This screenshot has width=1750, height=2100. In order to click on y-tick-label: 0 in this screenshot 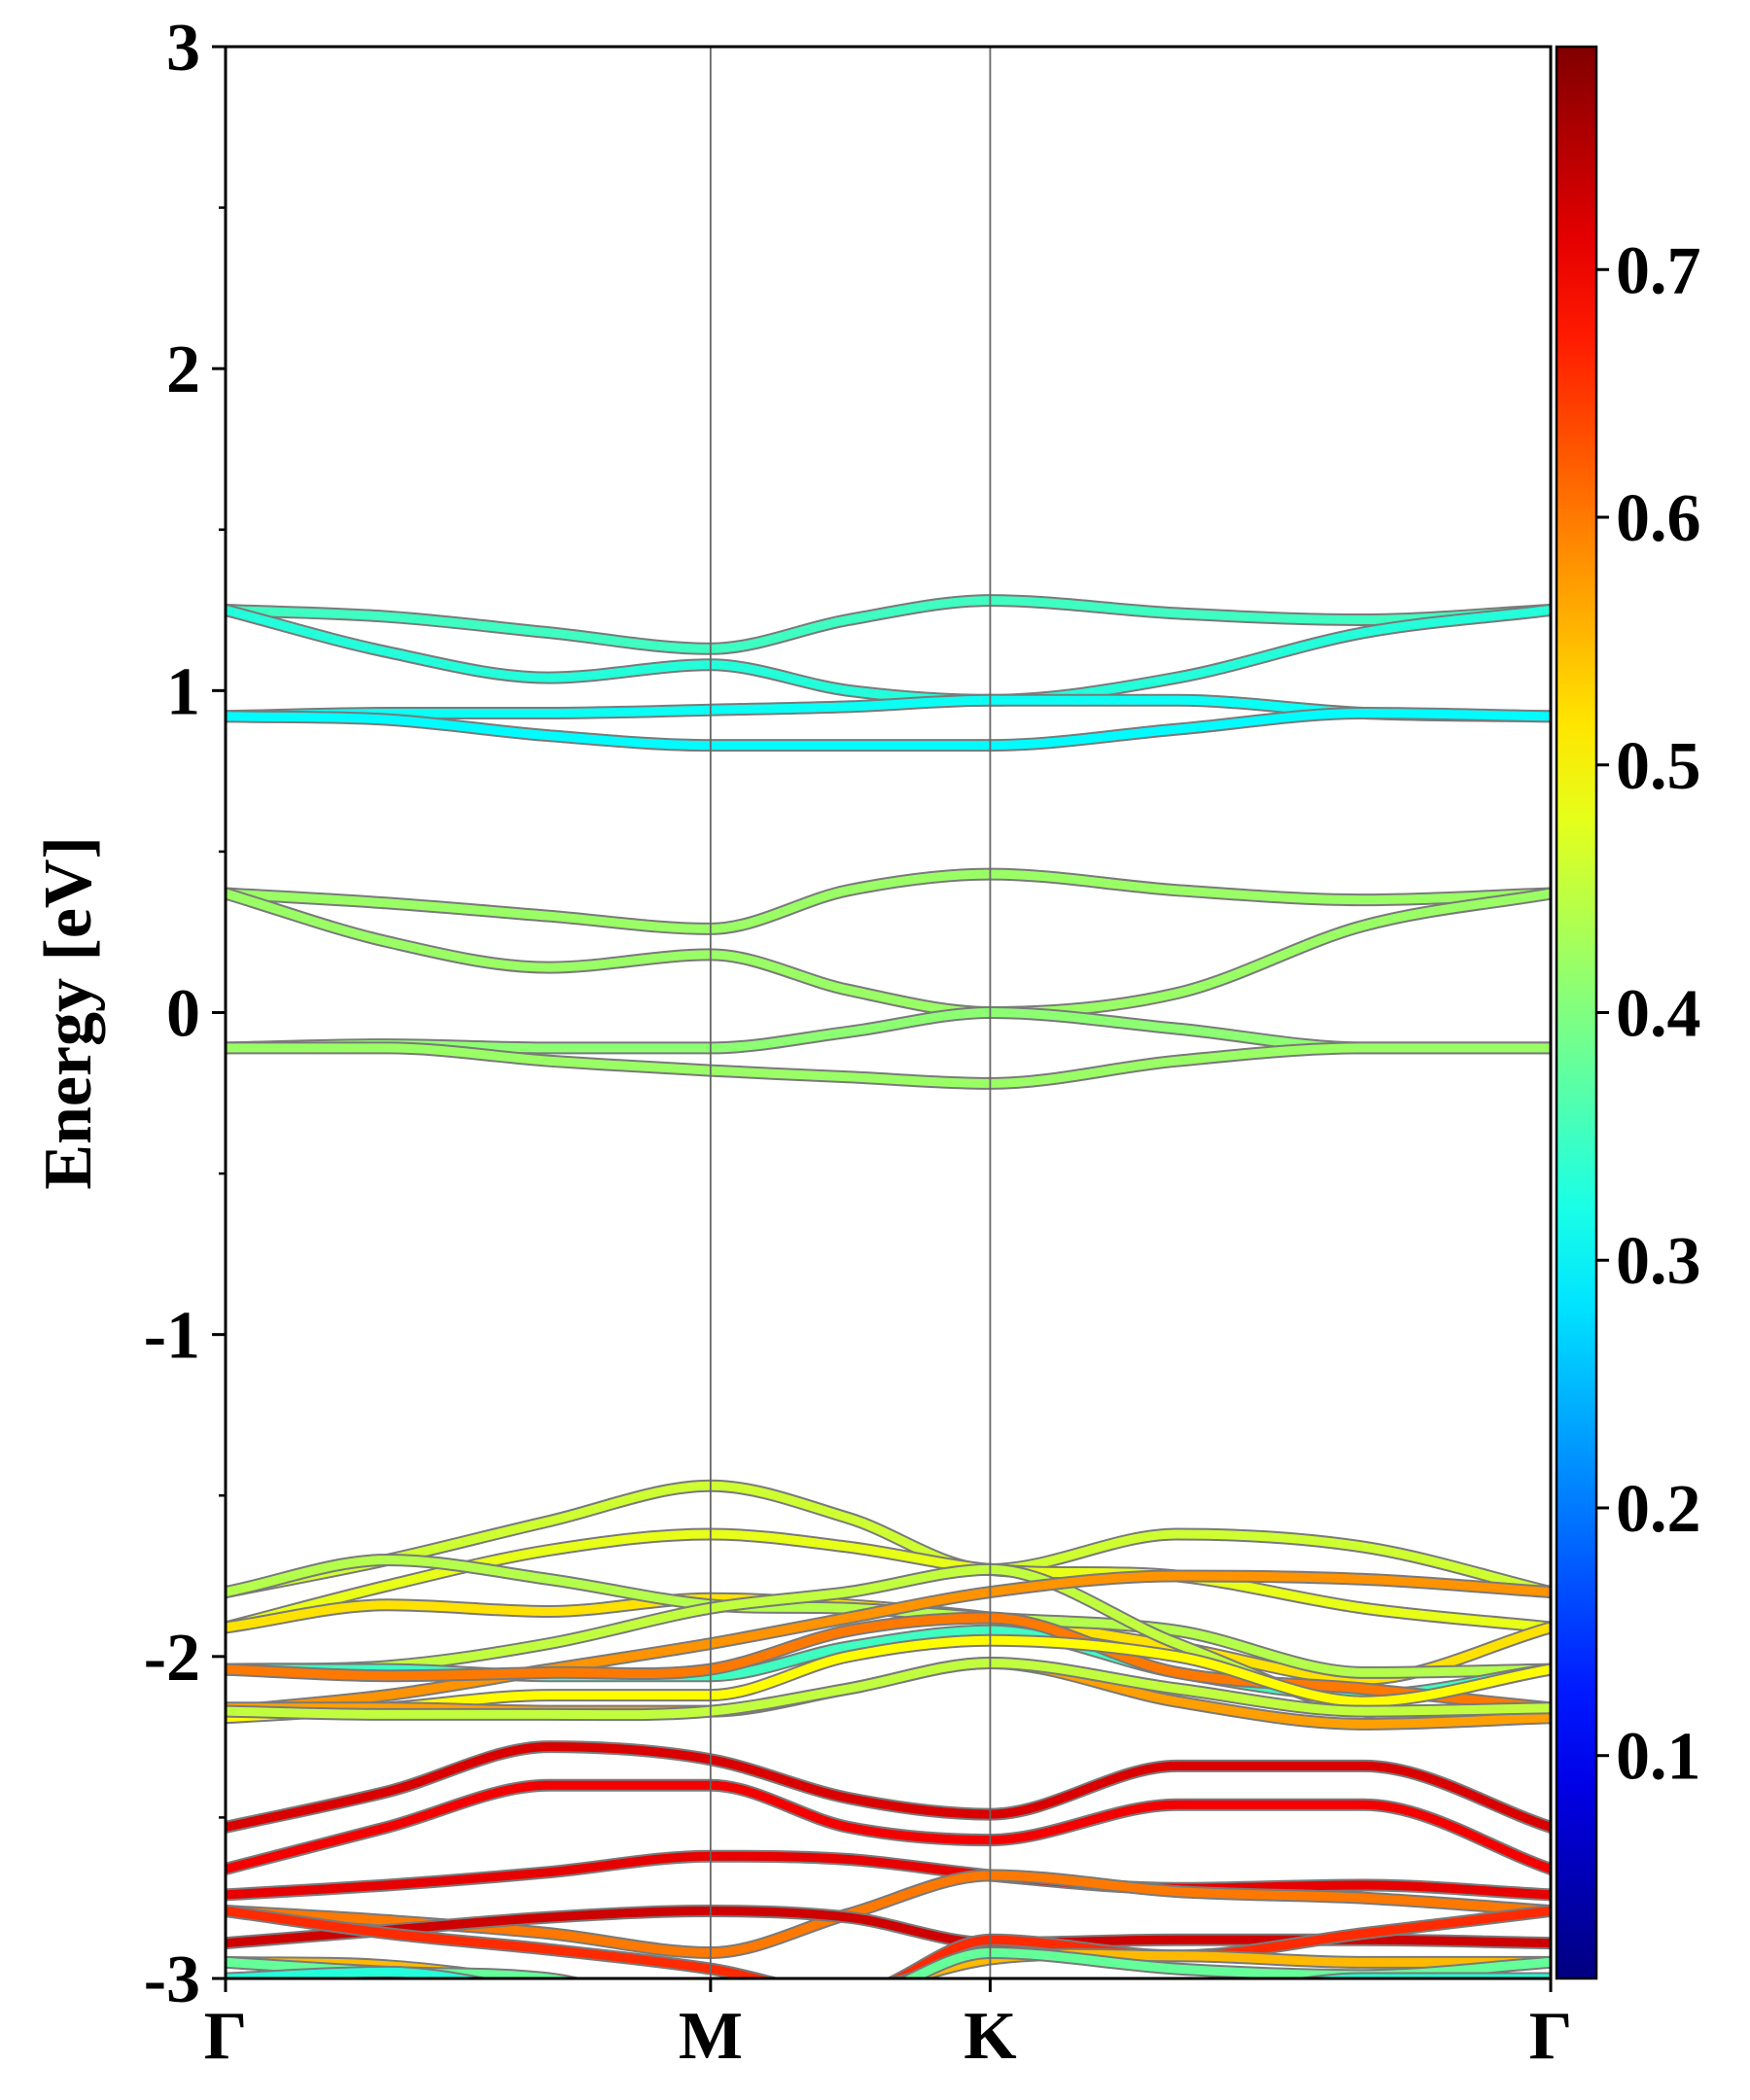, I will do `click(183, 1014)`.